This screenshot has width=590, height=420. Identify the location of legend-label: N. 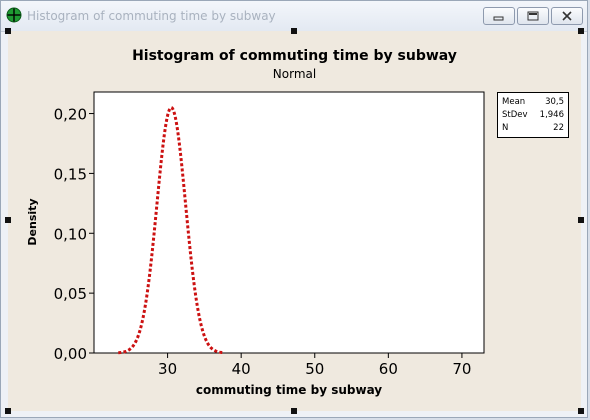
(505, 128).